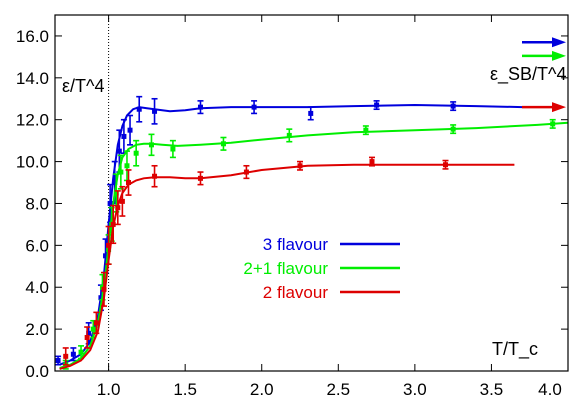 This screenshot has width=588, height=407. Describe the element at coordinates (37, 371) in the screenshot. I see `y-tick-label: 0.0` at that location.